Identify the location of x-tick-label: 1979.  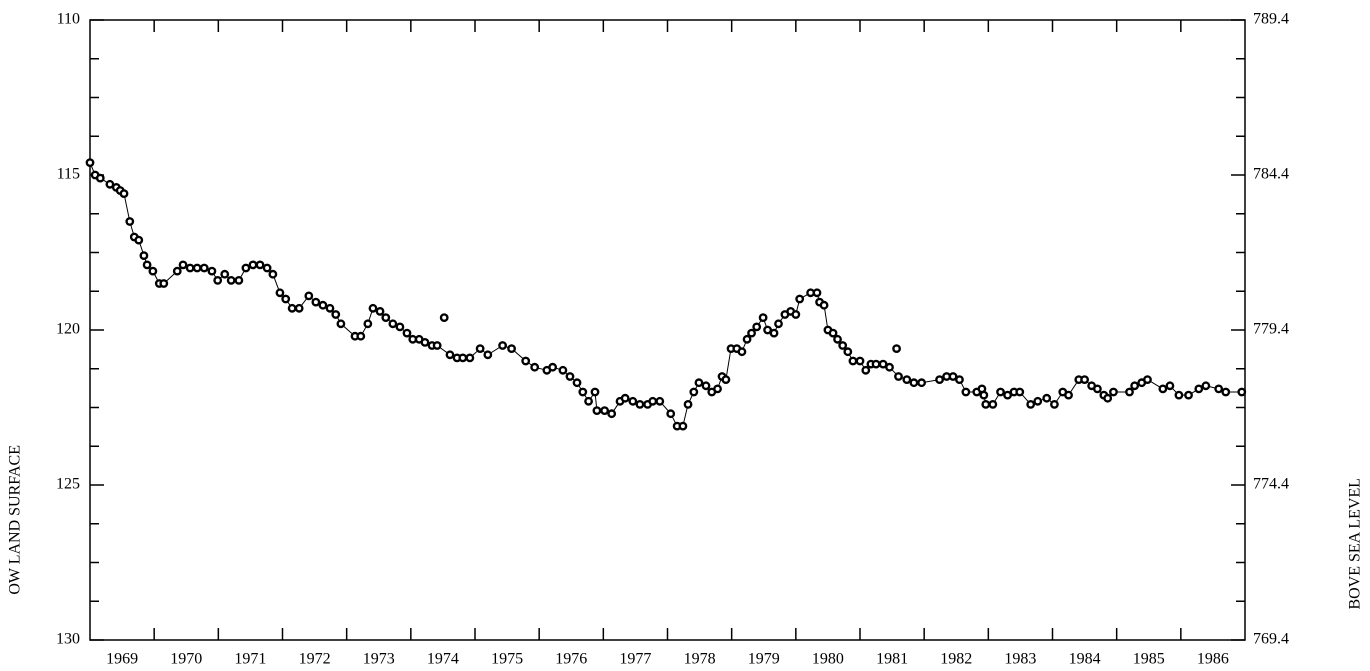
(764, 659).